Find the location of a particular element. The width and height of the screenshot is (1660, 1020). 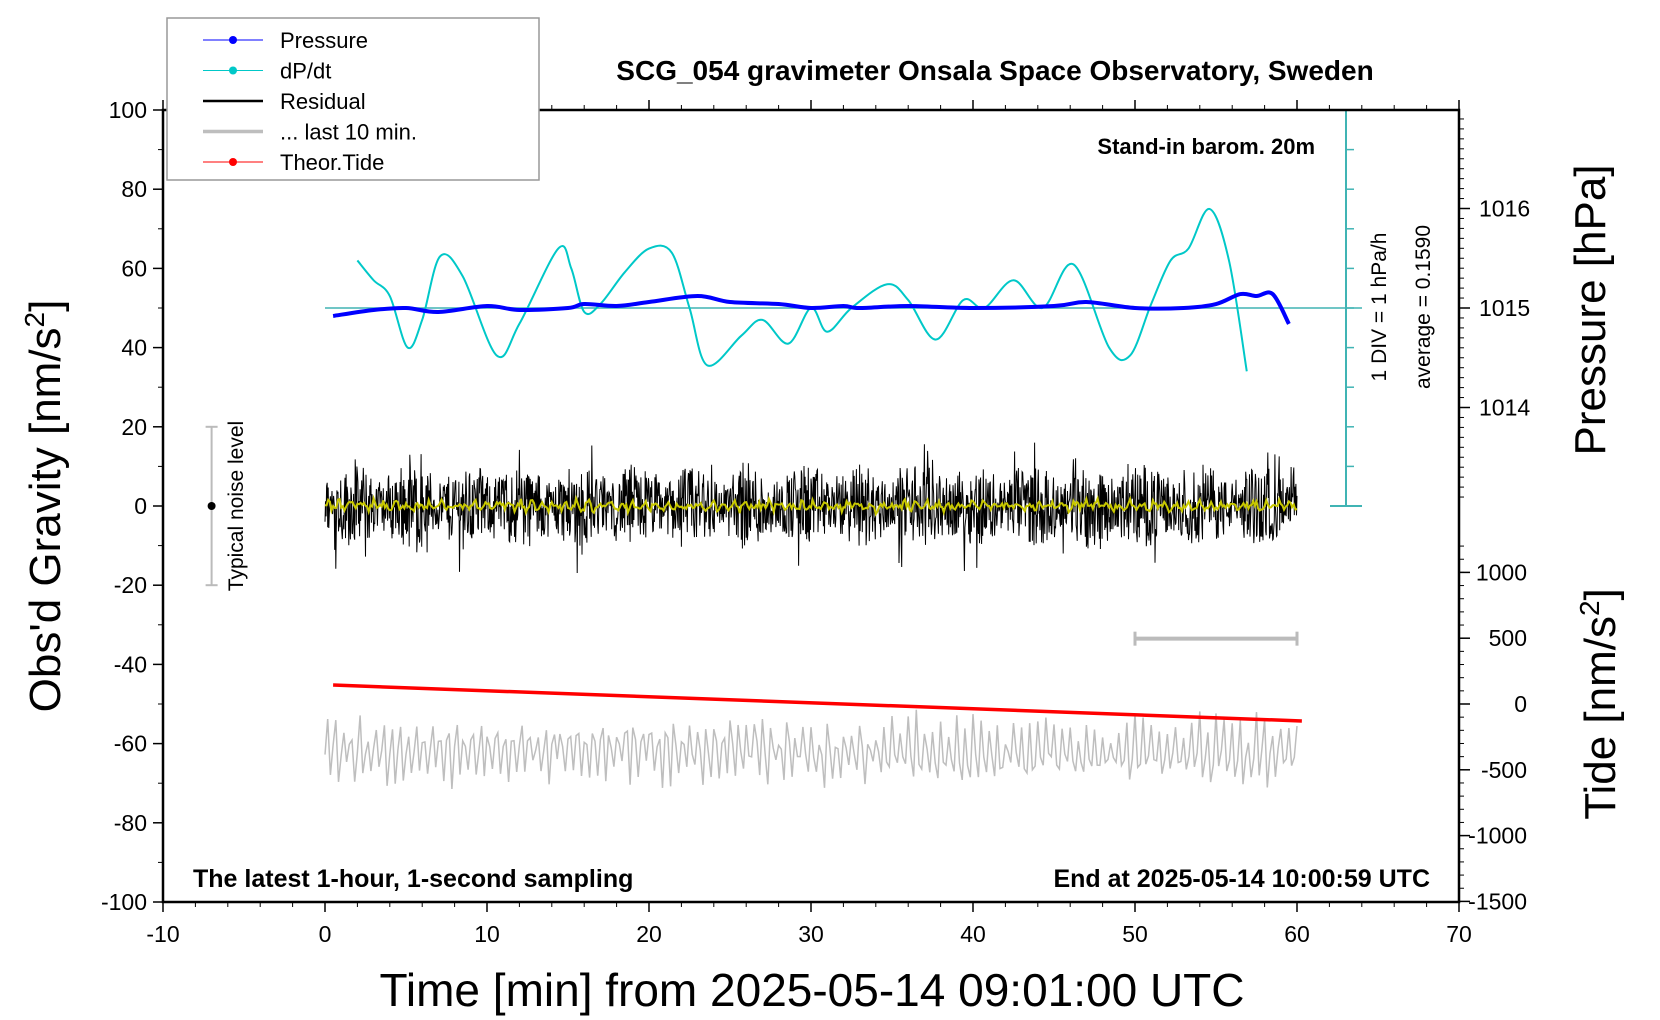

noise-bar-dot is located at coordinates (211, 506).